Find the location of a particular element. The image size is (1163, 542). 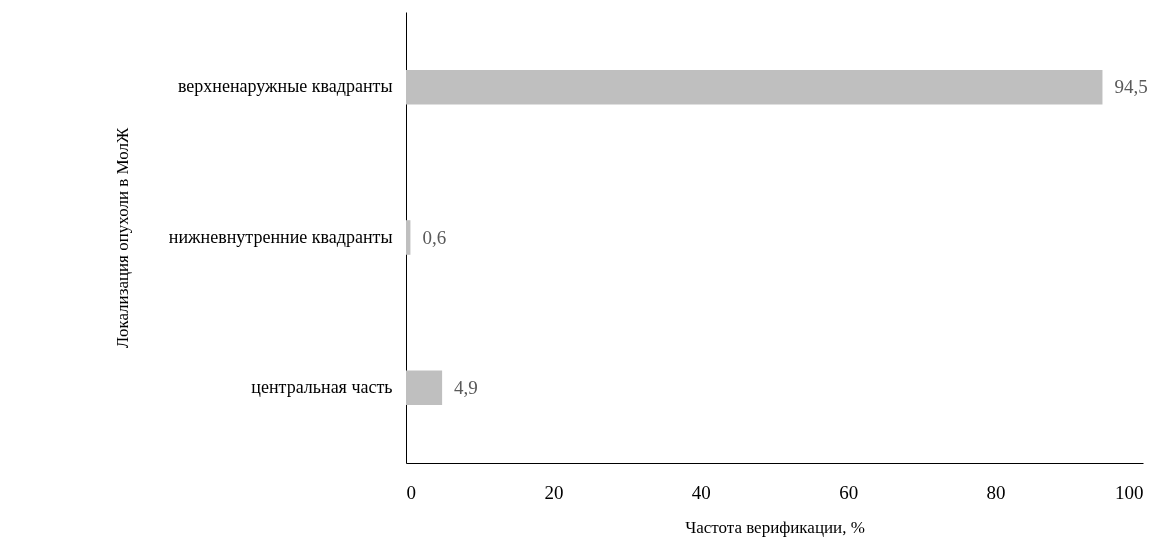

x-tick-label: 100 is located at coordinates (1129, 492).